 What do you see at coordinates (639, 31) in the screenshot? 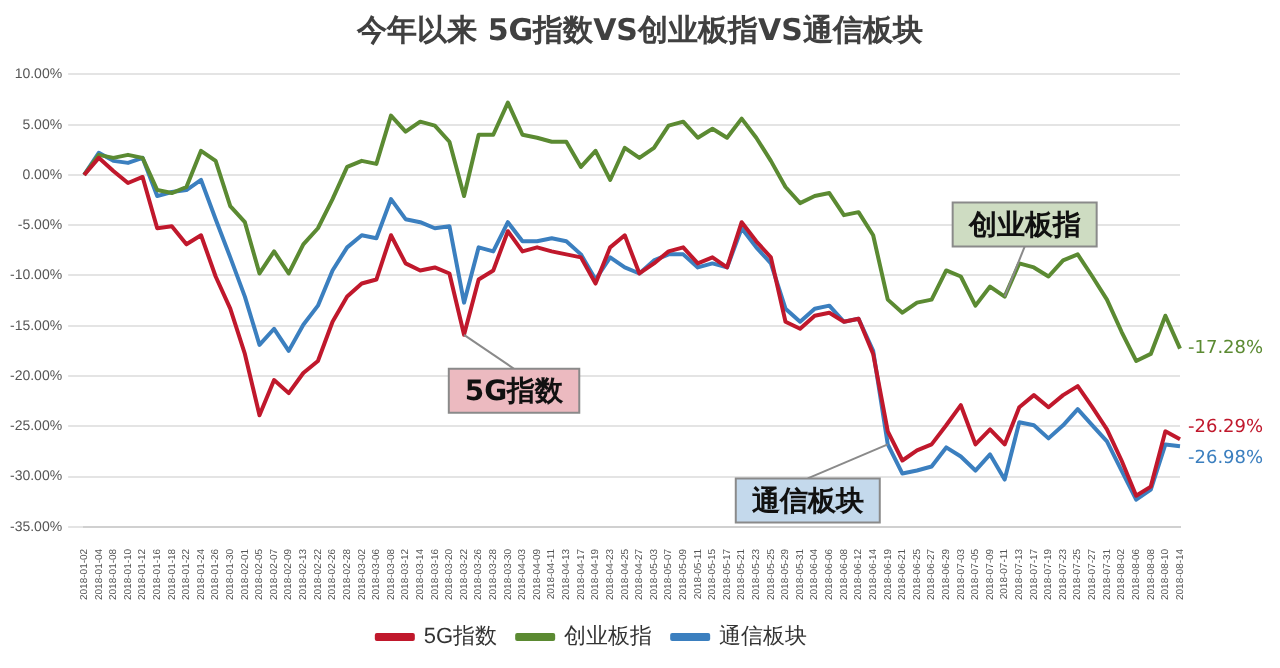
I see `chart-title: 今年以来 5G指数VS创业板指VS通信板块` at bounding box center [639, 31].